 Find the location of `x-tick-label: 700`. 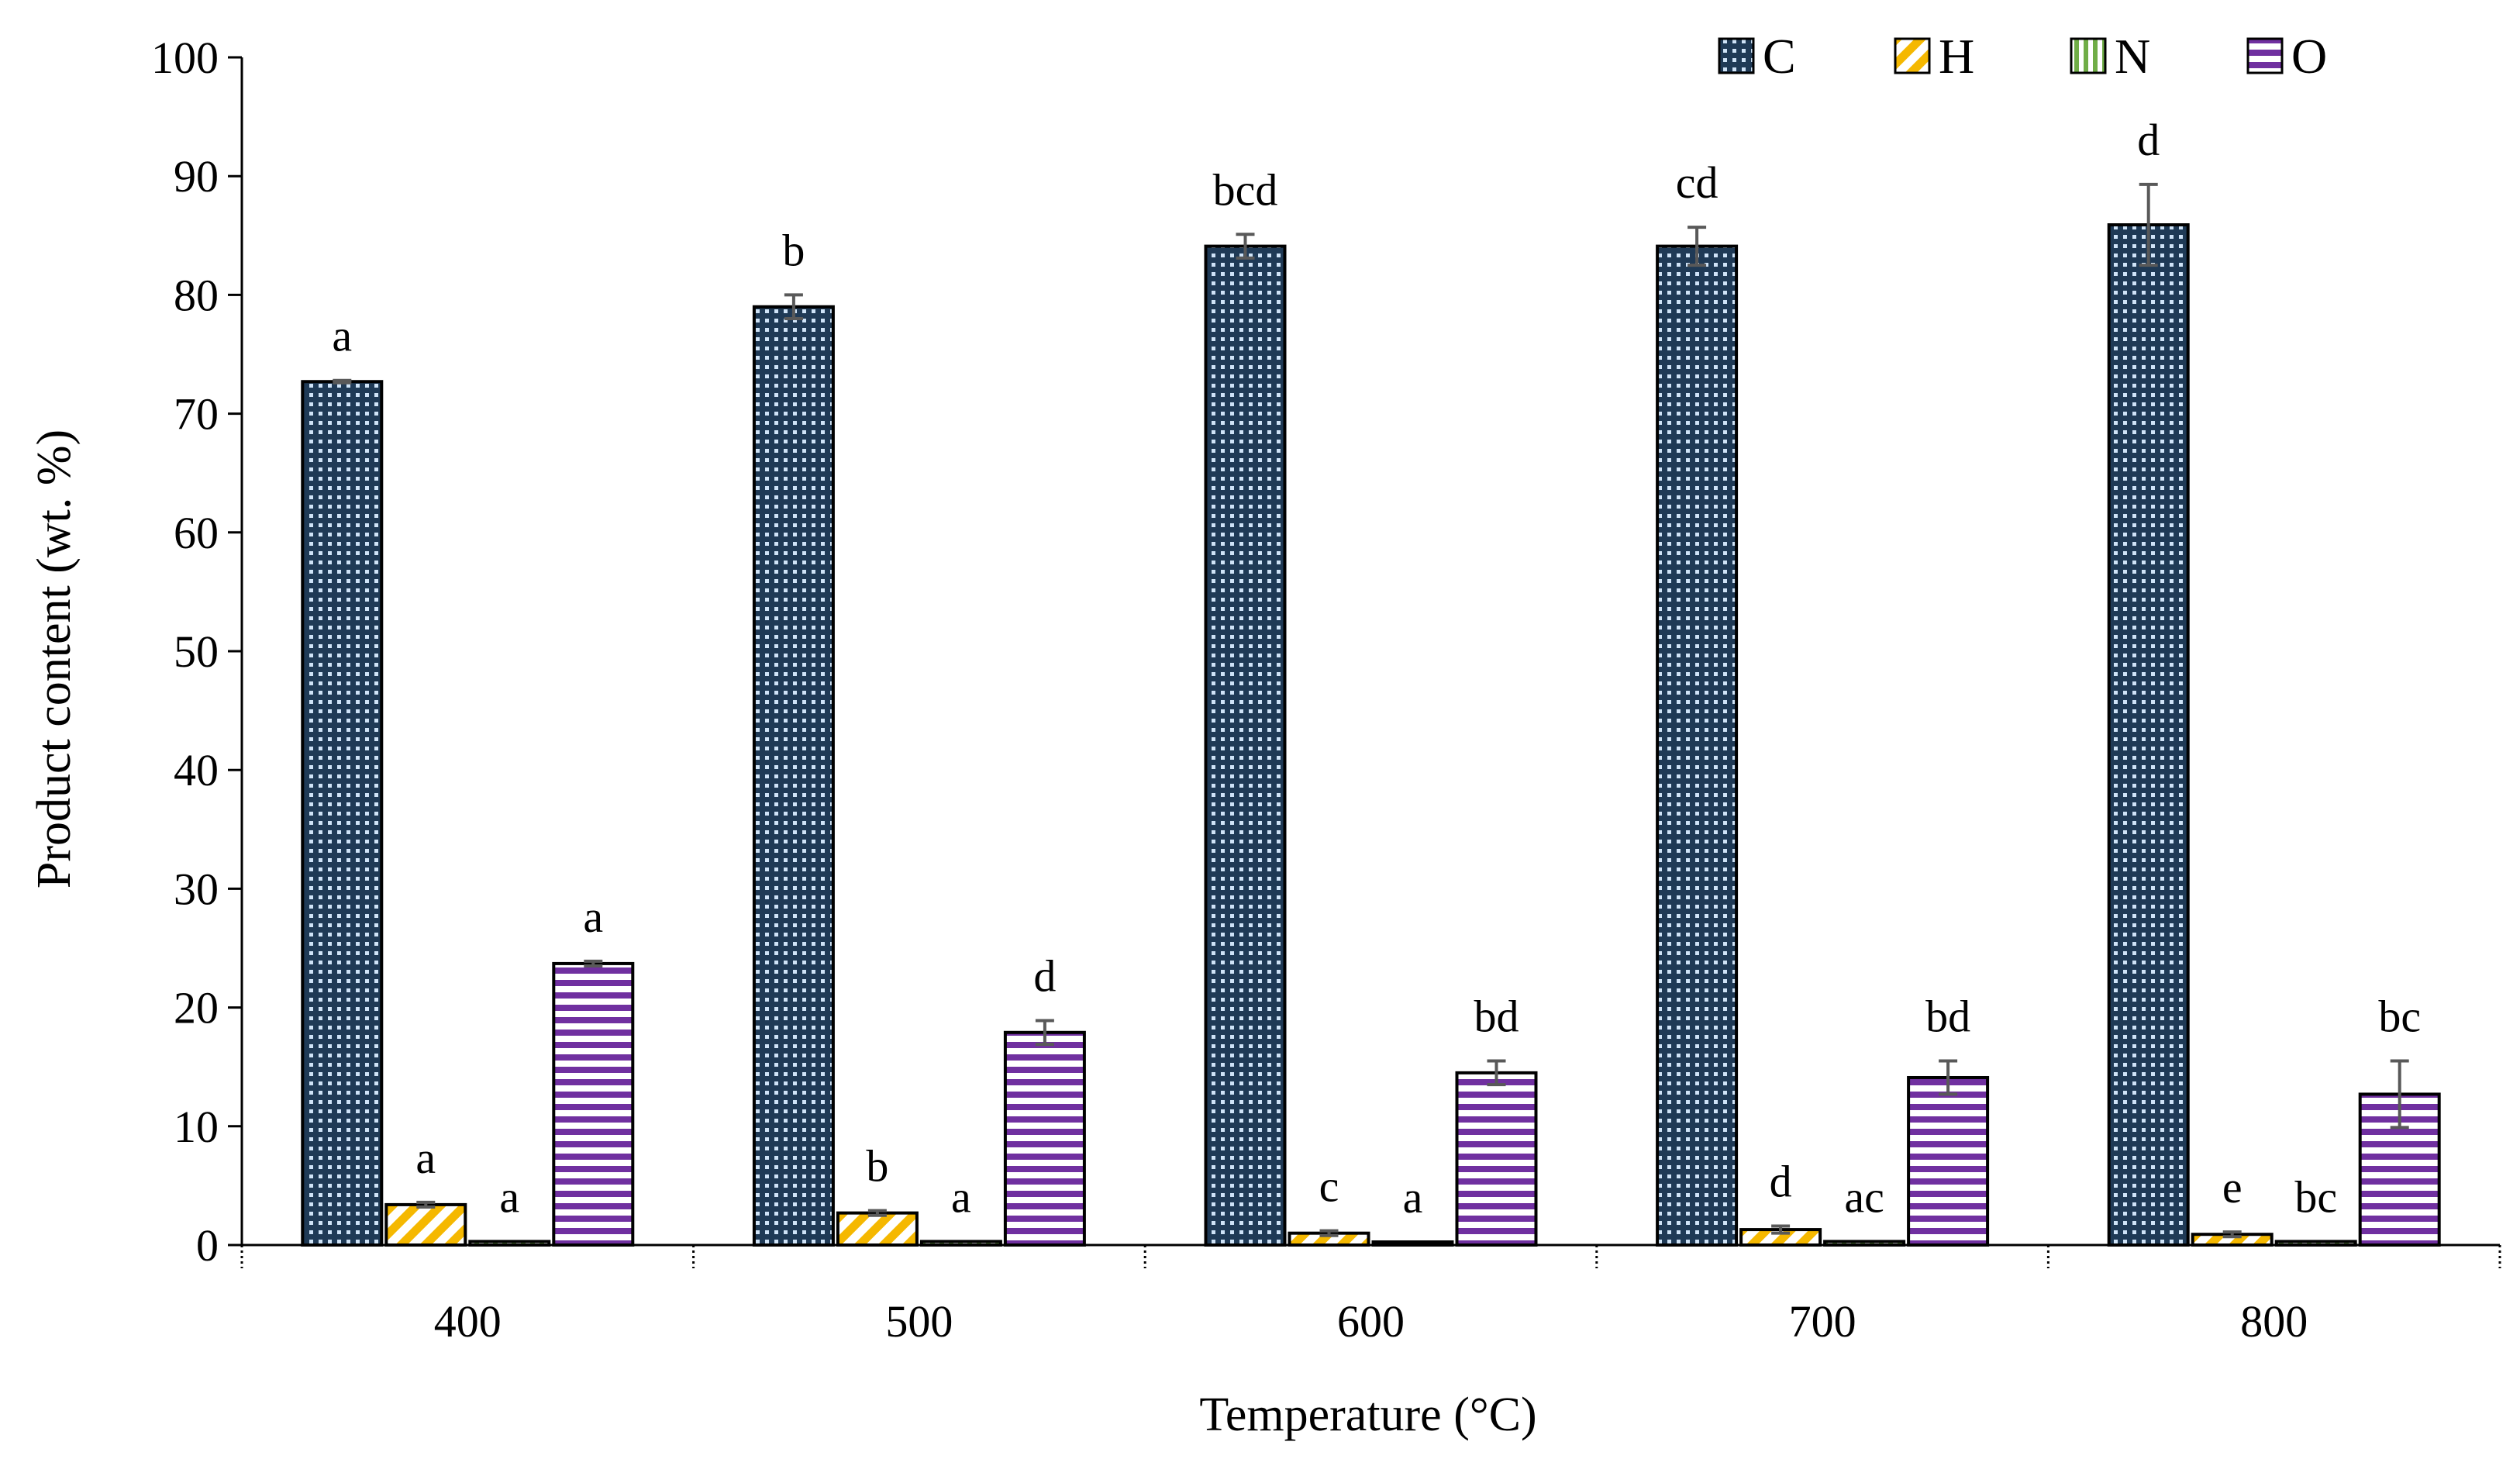

x-tick-label: 700 is located at coordinates (1823, 1321).